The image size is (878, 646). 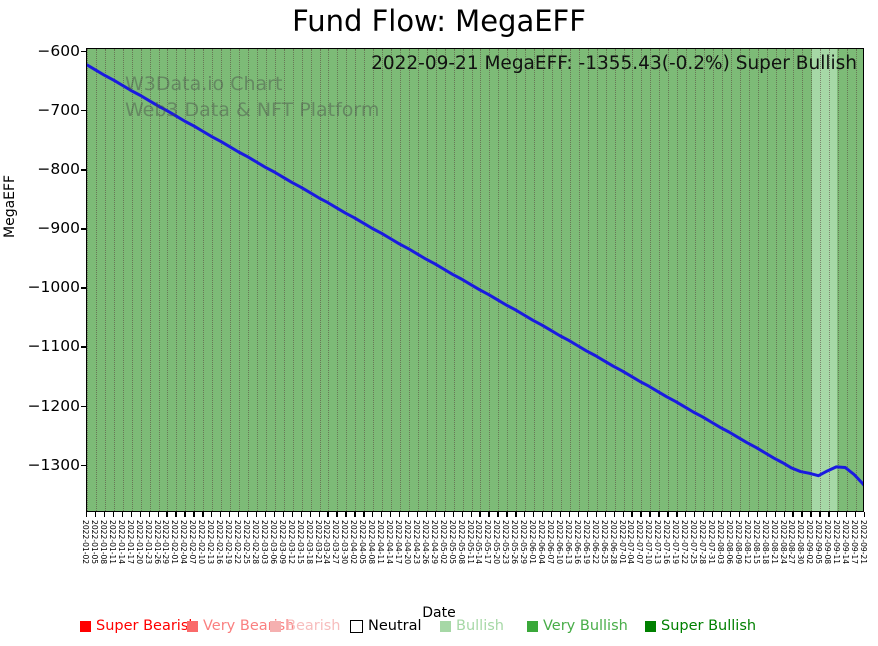 I want to click on x-tick-label: 2022-07-07, so click(x=640, y=542).